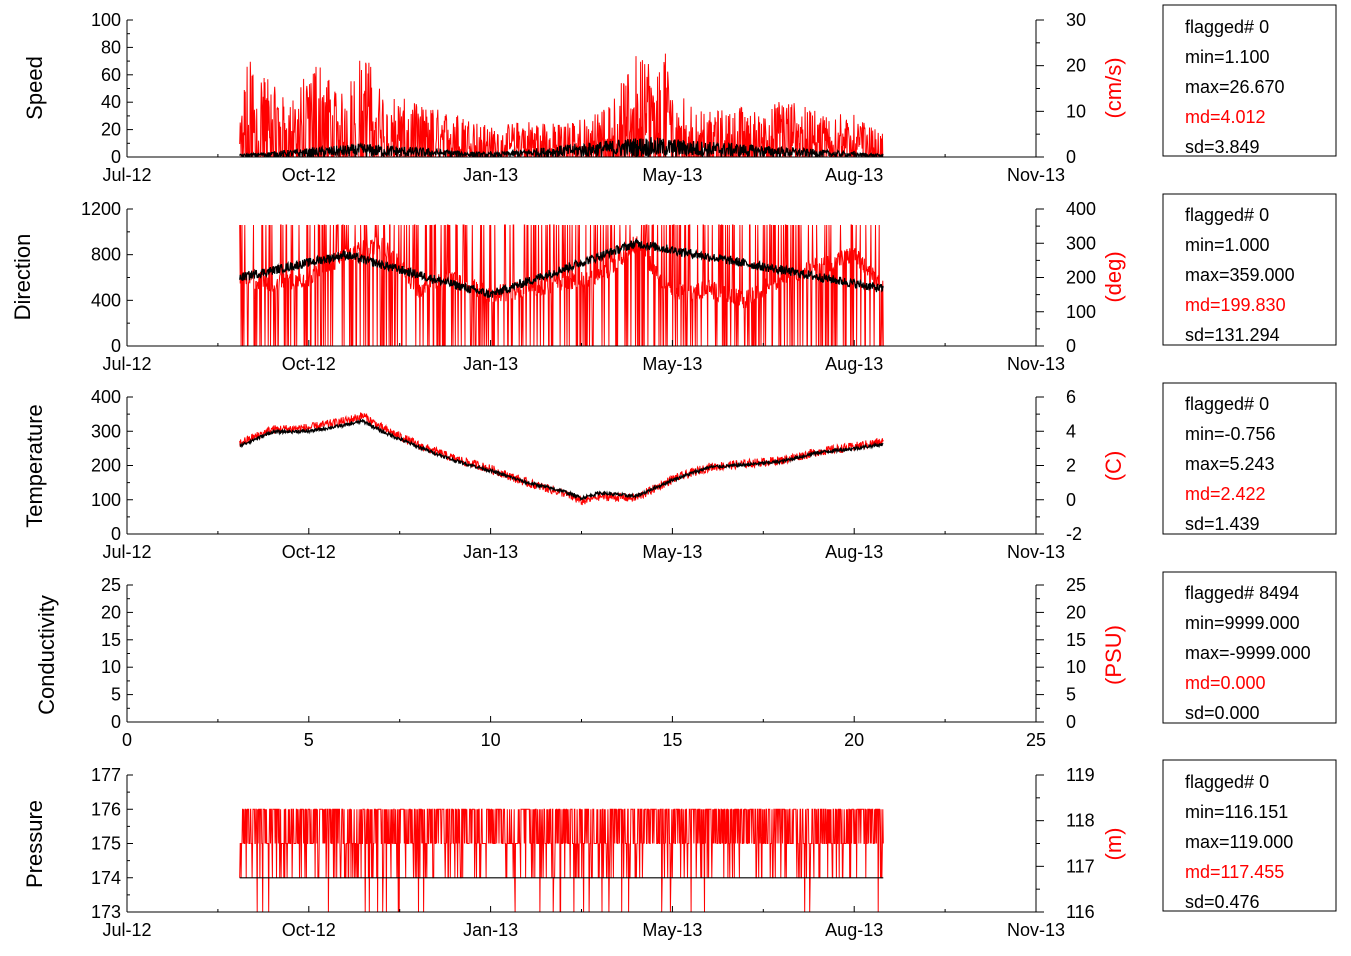  What do you see at coordinates (111, 667) in the screenshot?
I see `y-tick-label: 10` at bounding box center [111, 667].